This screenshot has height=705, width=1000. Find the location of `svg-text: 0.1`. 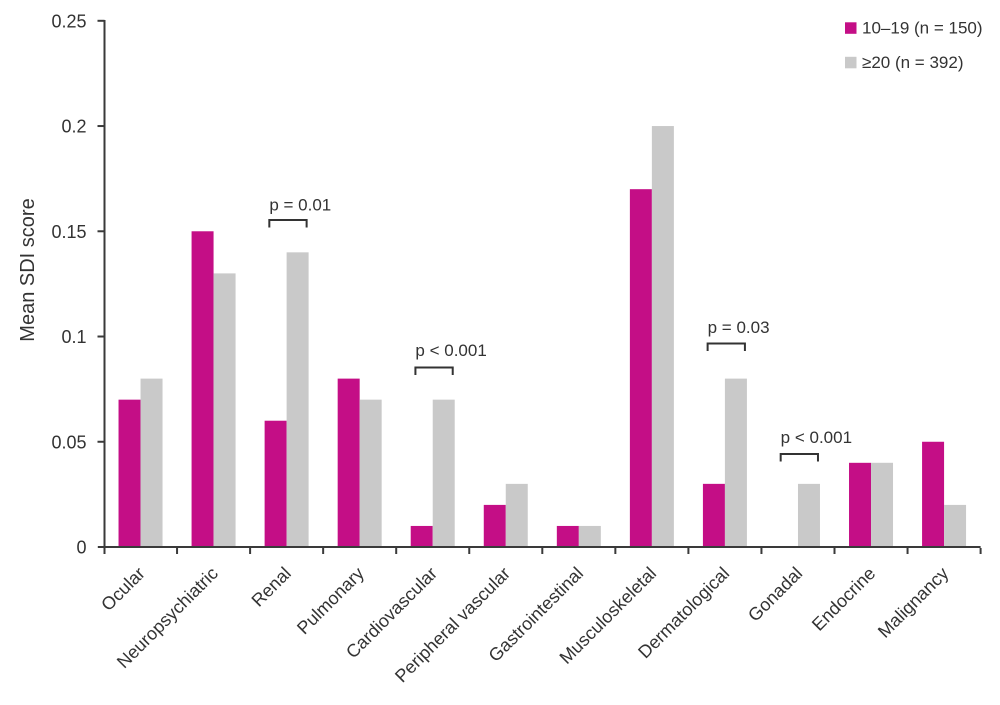

svg-text: 0.1 is located at coordinates (73, 337).